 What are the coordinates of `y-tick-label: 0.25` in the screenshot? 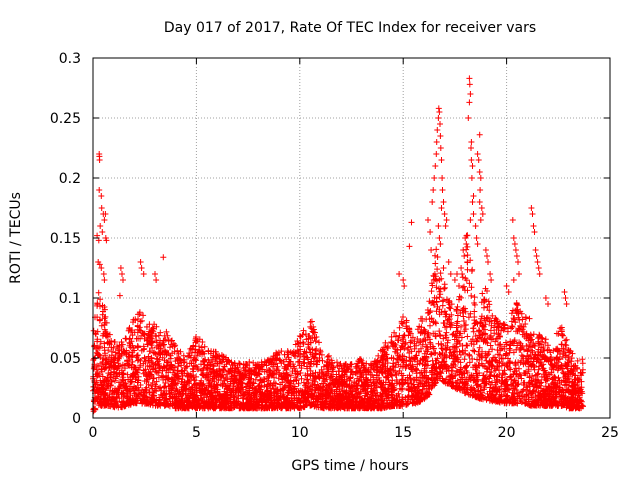 It's located at (65, 119).